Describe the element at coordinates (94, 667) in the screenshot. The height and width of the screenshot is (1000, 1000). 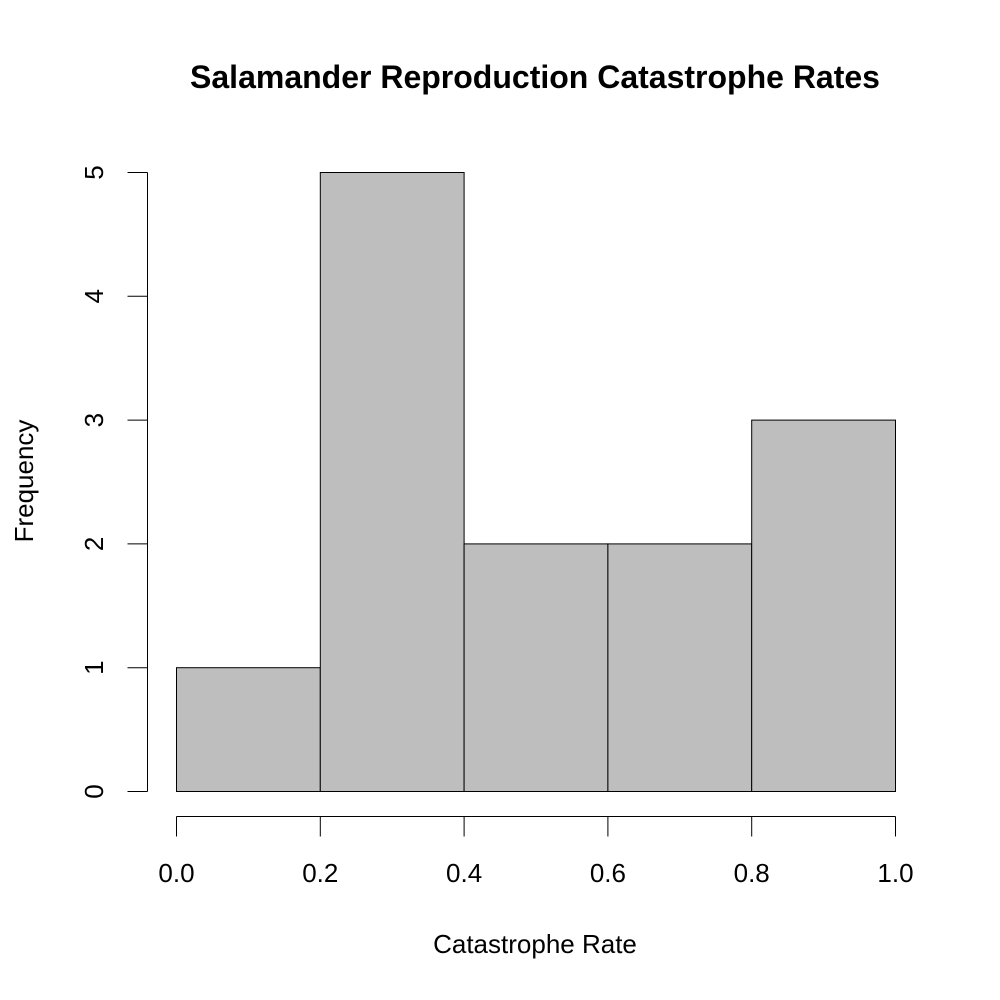
I see `y-tick-label: 1` at that location.